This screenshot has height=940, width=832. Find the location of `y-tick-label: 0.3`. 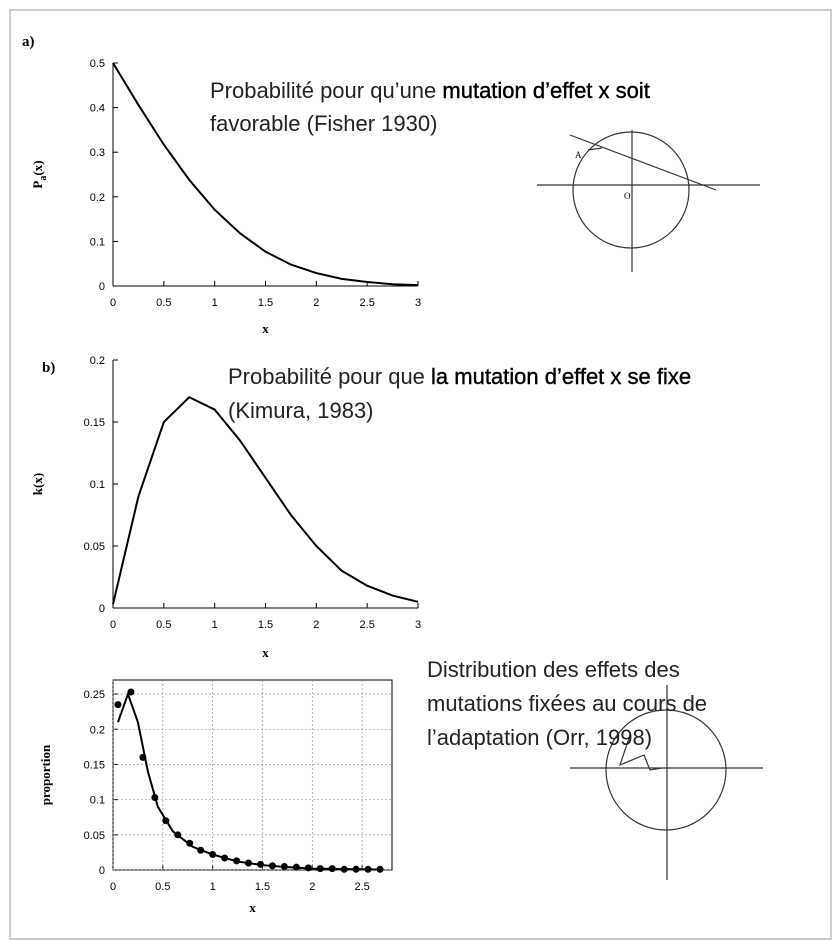

y-tick-label: 0.3 is located at coordinates (97, 153).